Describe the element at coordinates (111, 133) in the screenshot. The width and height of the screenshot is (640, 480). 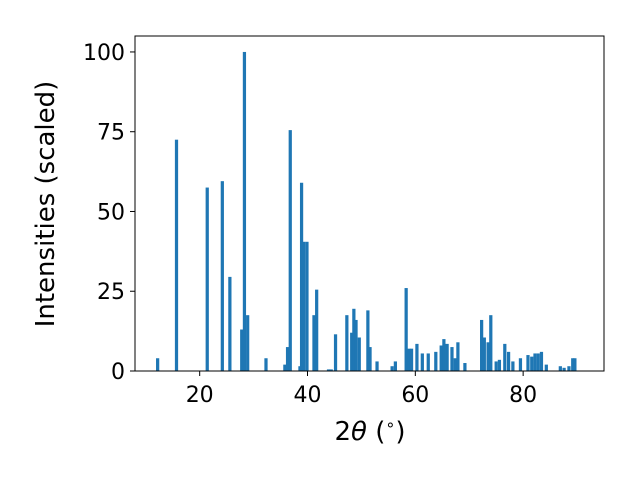
I see `y-tick-label: 75` at that location.